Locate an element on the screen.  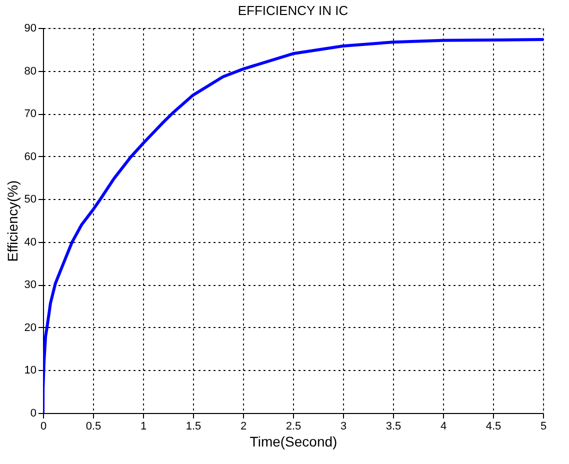
x-axis-title: Time(Second) is located at coordinates (294, 442).